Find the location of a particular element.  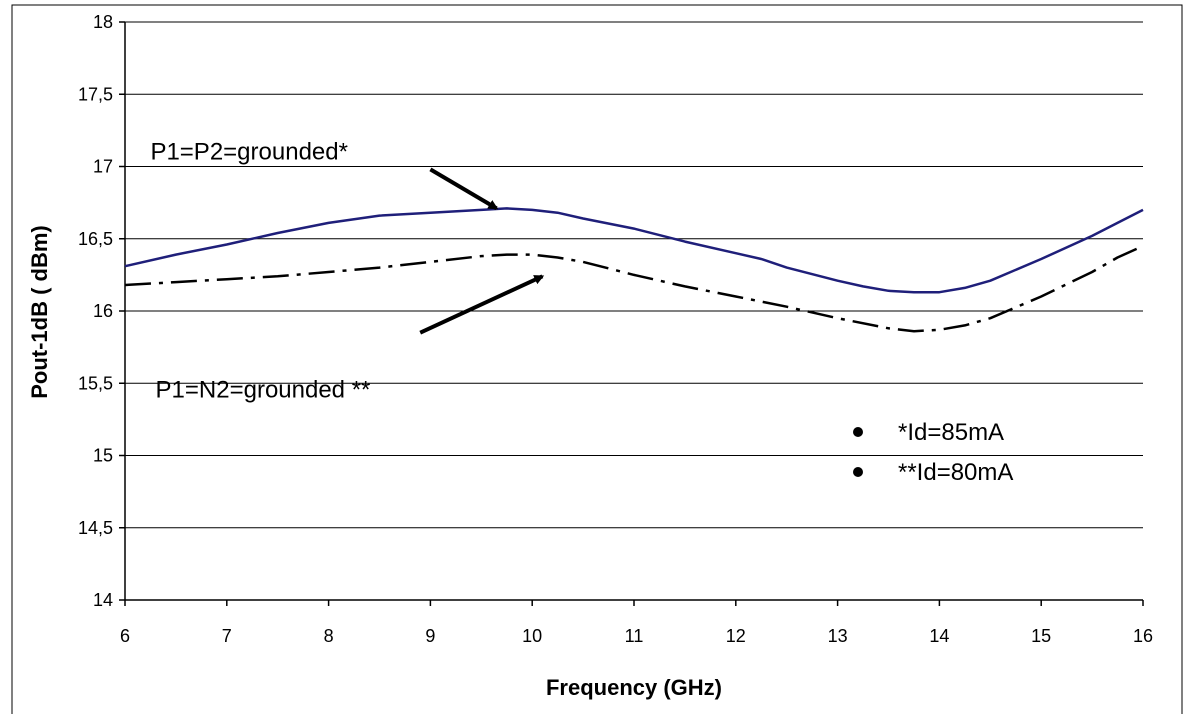

series-line-s1 is located at coordinates (634, 250).